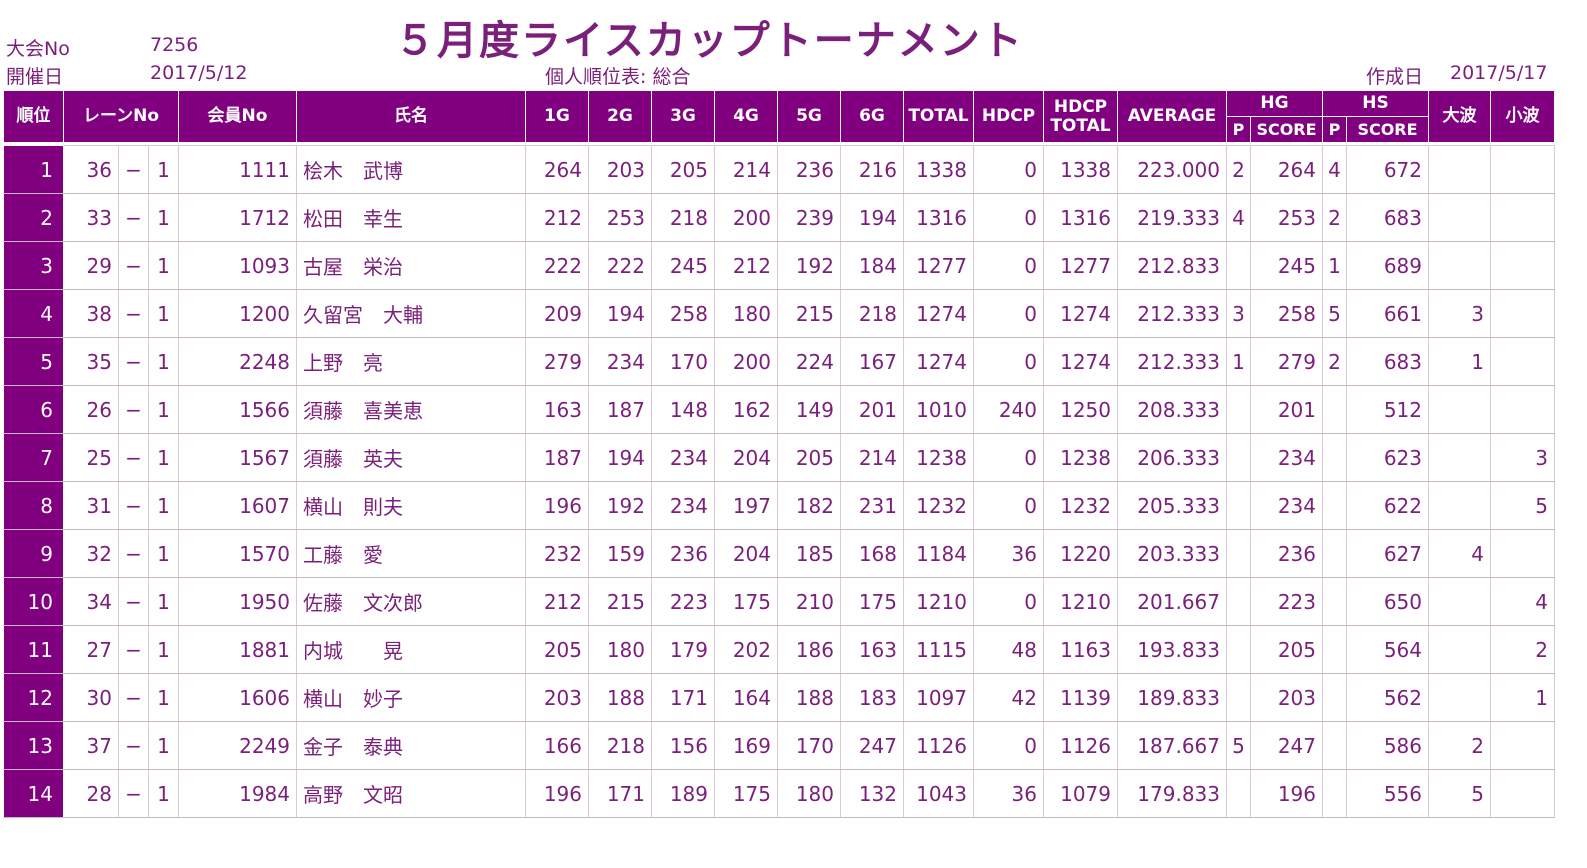 This screenshot has width=1587, height=868. Describe the element at coordinates (1172, 361) in the screenshot. I see `average-cell: 212.333` at that location.